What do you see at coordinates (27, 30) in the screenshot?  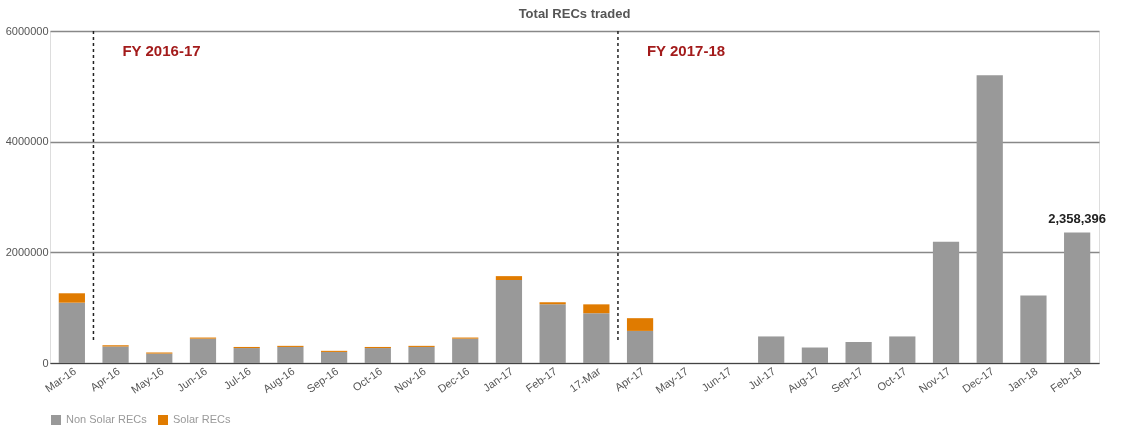 I see `y-tick-label: 6000000` at bounding box center [27, 30].